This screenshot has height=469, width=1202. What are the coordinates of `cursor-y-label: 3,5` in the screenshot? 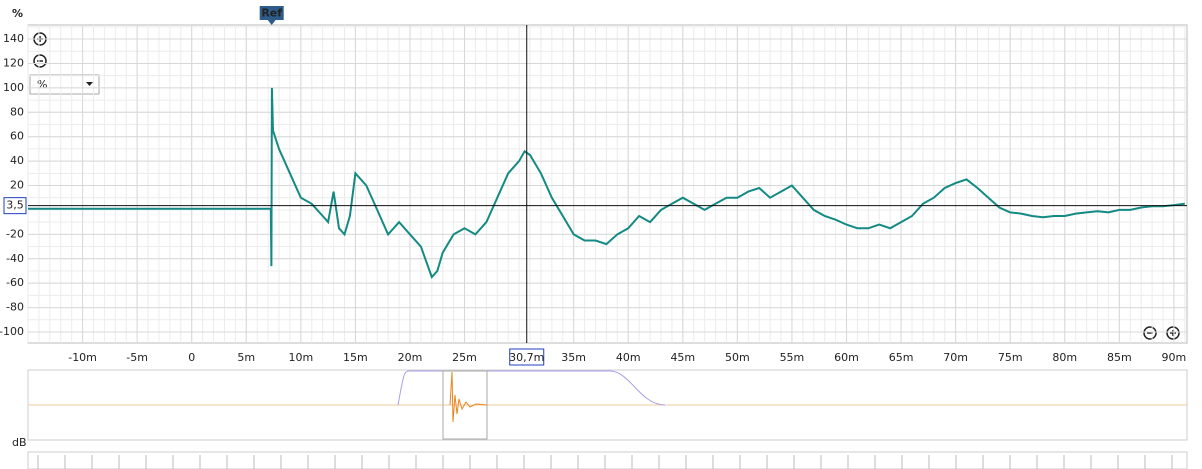 It's located at (15, 205).